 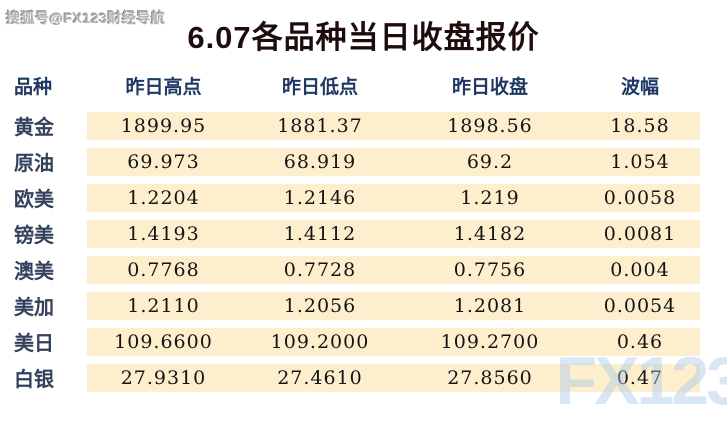 What do you see at coordinates (320, 377) in the screenshot?
I see `low-value: 27.4610` at bounding box center [320, 377].